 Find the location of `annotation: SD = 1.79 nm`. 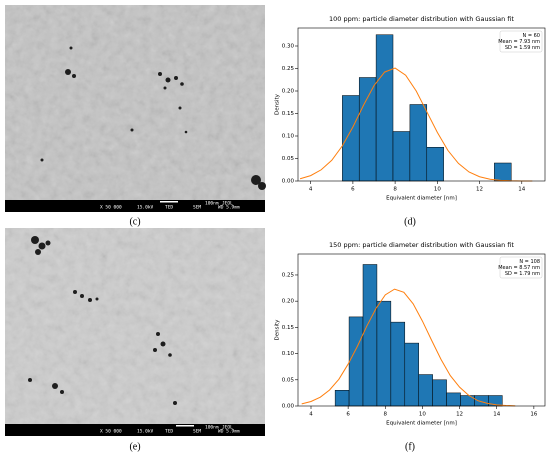

annotation: SD = 1.79 nm is located at coordinates (522, 274).